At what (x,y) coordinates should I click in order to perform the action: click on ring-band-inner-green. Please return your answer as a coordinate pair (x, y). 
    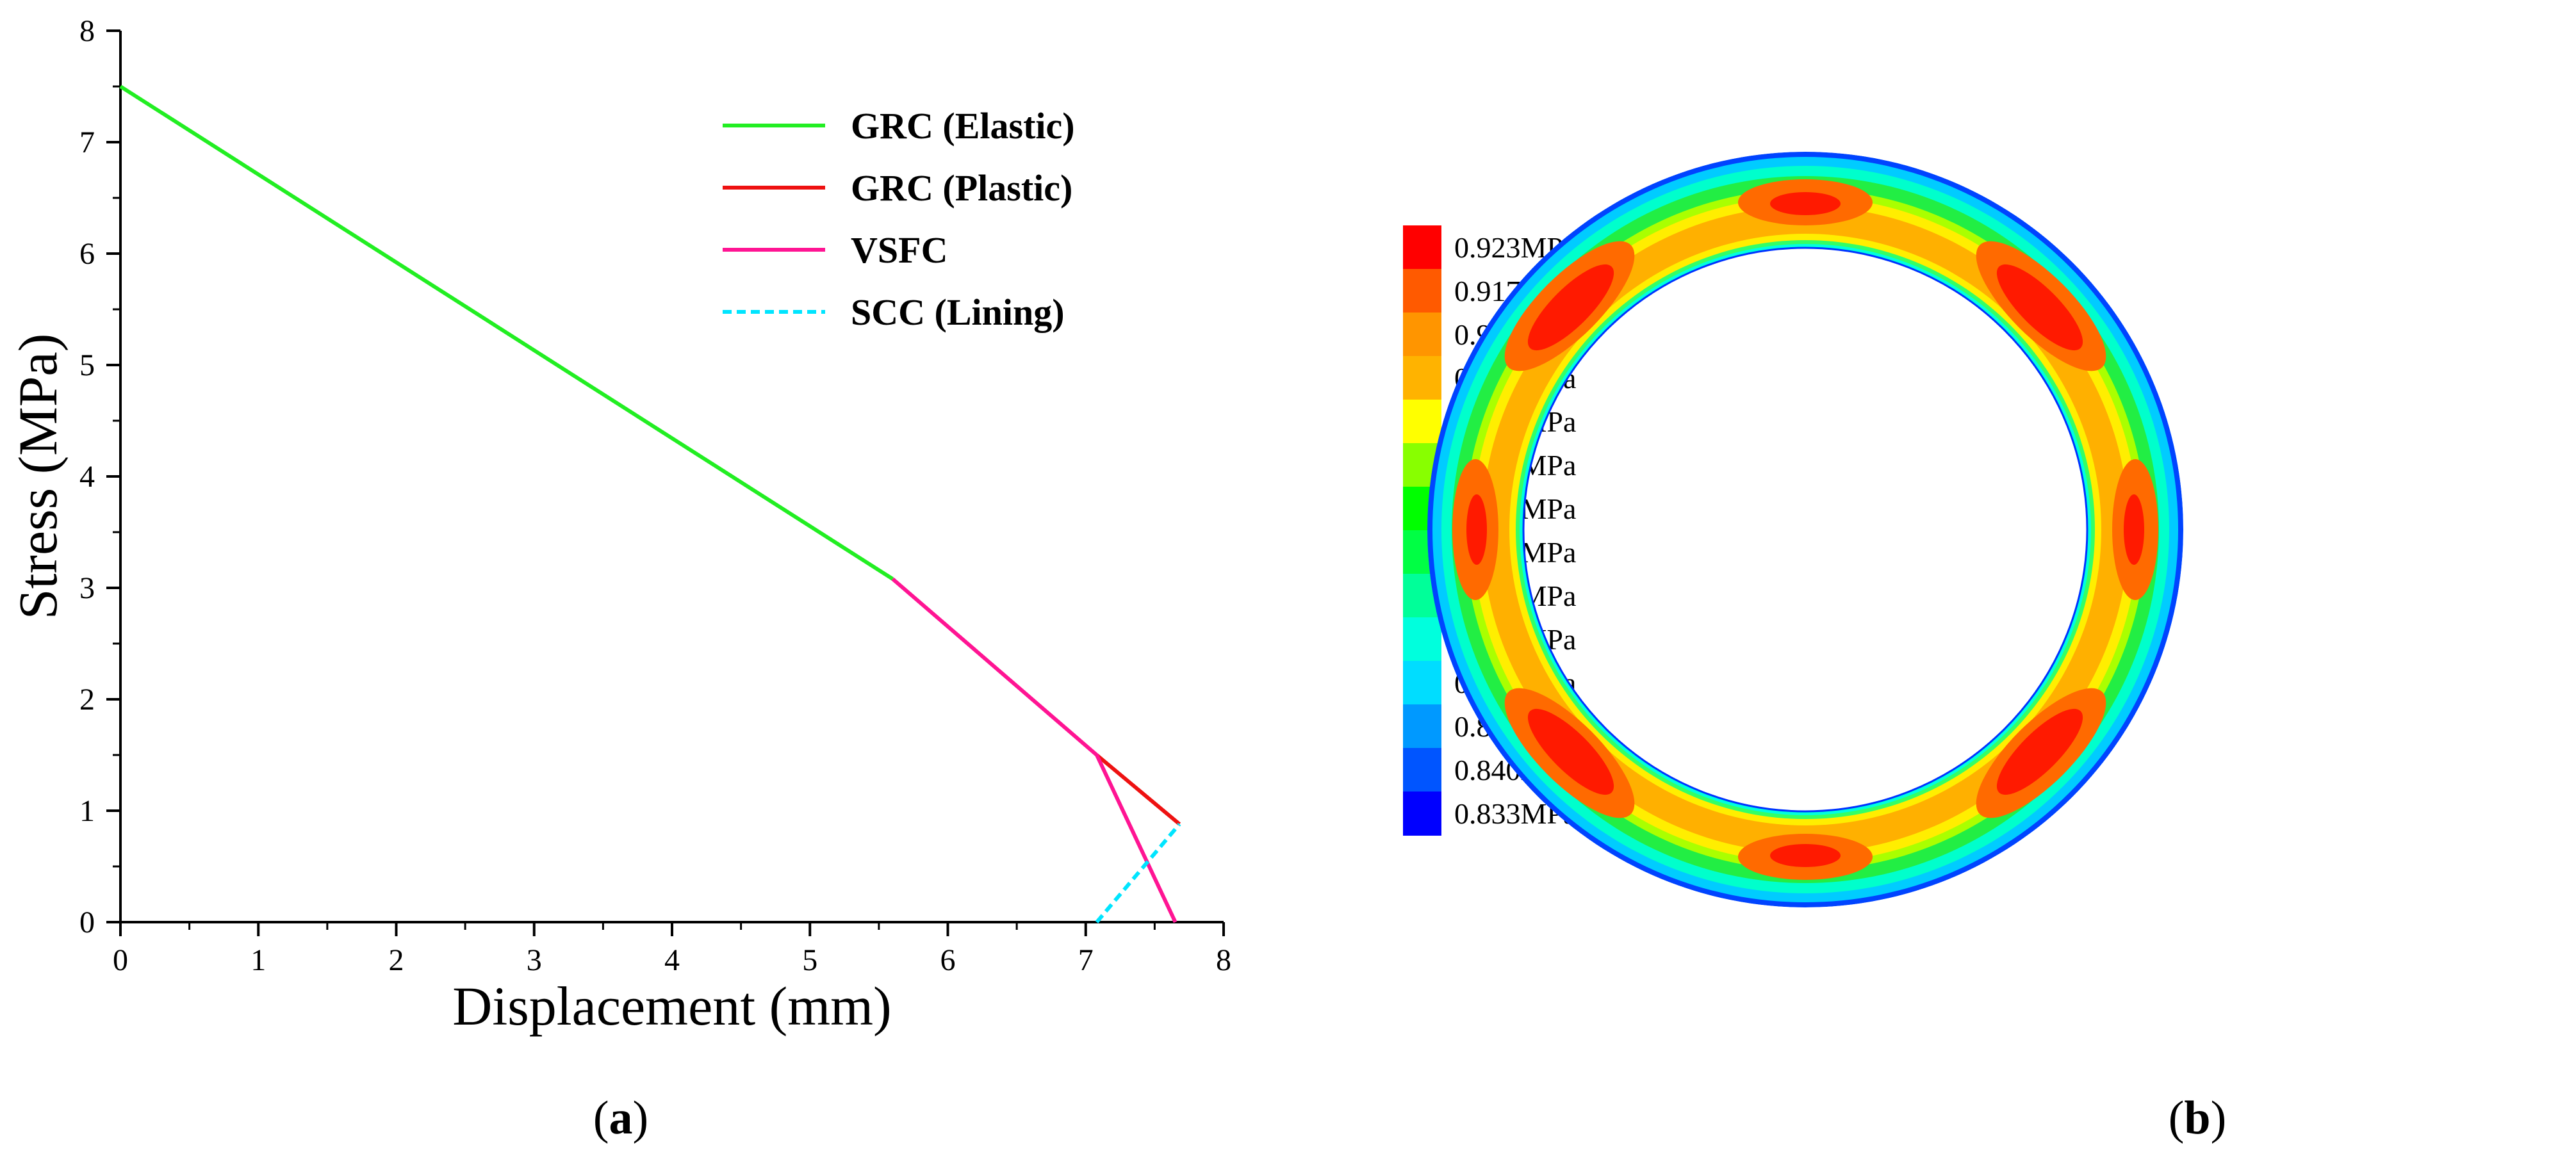
    Looking at the image, I should click on (1805, 529).